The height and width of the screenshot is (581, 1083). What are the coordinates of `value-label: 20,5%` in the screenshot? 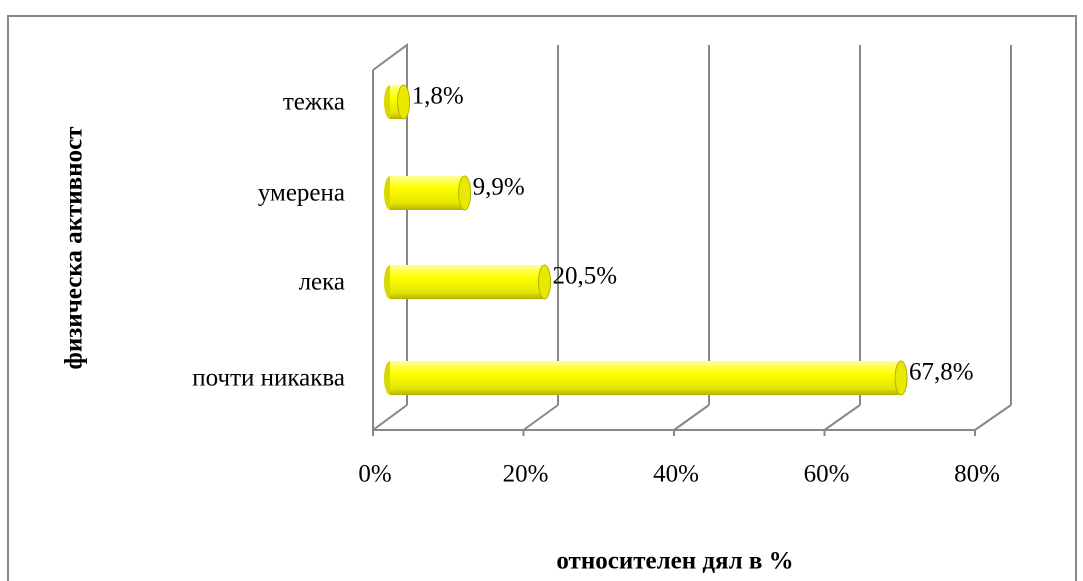 It's located at (585, 276).